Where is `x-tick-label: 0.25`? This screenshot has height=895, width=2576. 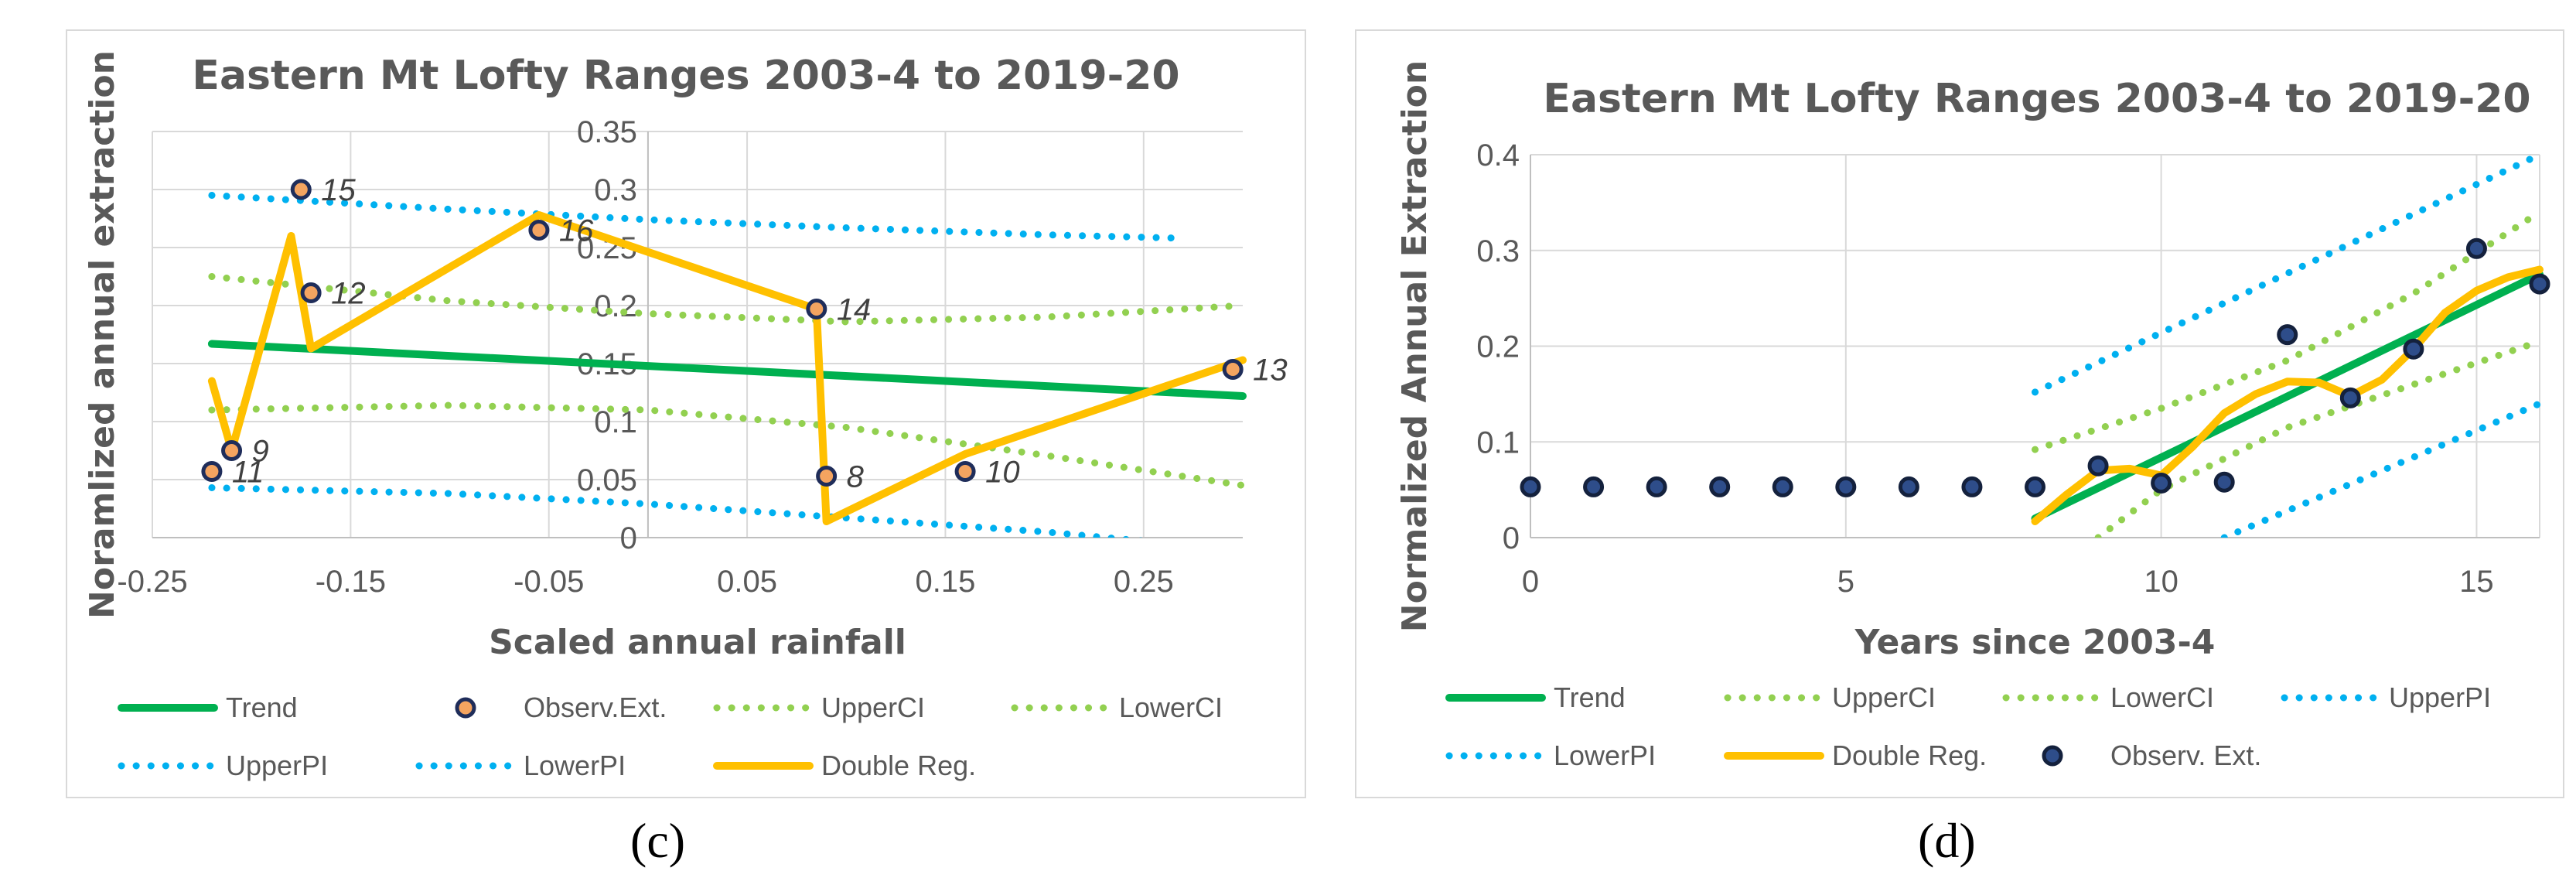
x-tick-label: 0.25 is located at coordinates (1144, 582).